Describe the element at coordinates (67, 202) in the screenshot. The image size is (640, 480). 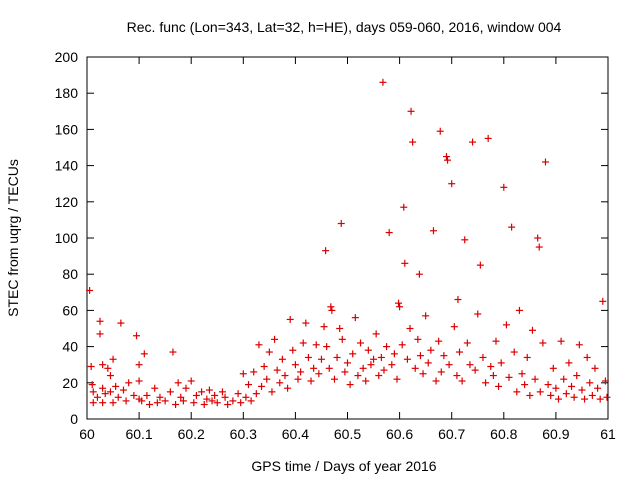
I see `y-tick-label: 120` at that location.